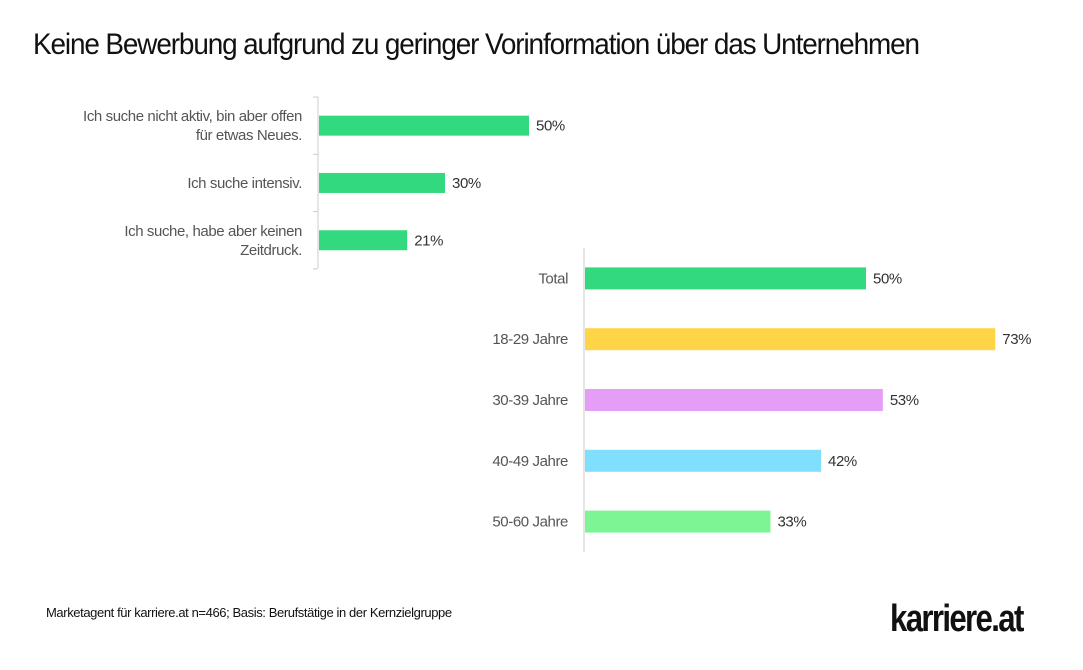 The height and width of the screenshot is (670, 1083). What do you see at coordinates (249, 135) in the screenshot?
I see `category-label: für etwas Neues.` at bounding box center [249, 135].